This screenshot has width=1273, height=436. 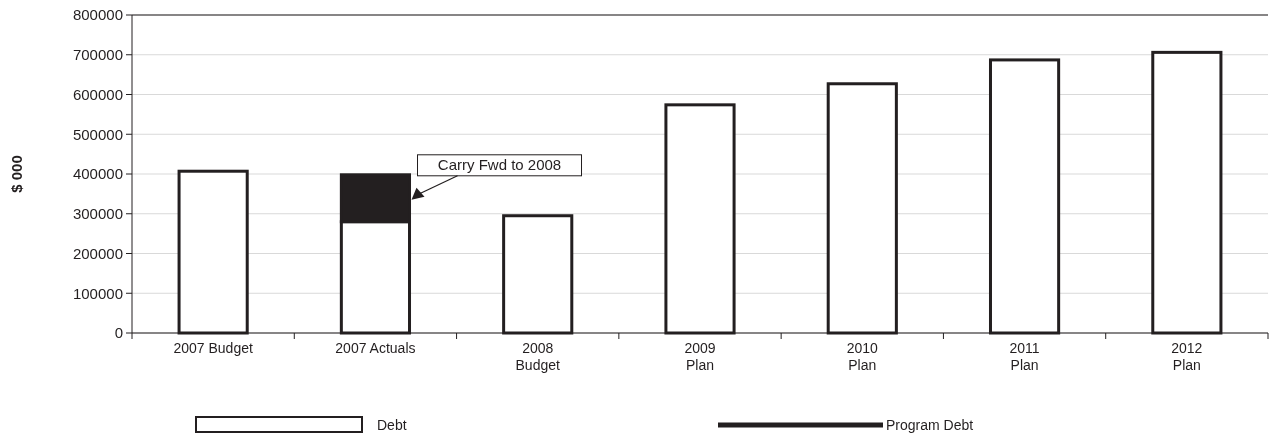 I want to click on x-tick-label: 2010 Plan, so click(x=862, y=356).